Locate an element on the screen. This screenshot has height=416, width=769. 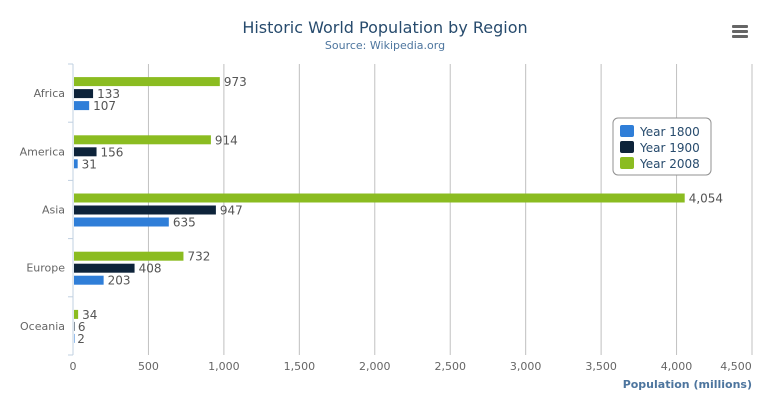
tick-label: 4,500 is located at coordinates (736, 366).